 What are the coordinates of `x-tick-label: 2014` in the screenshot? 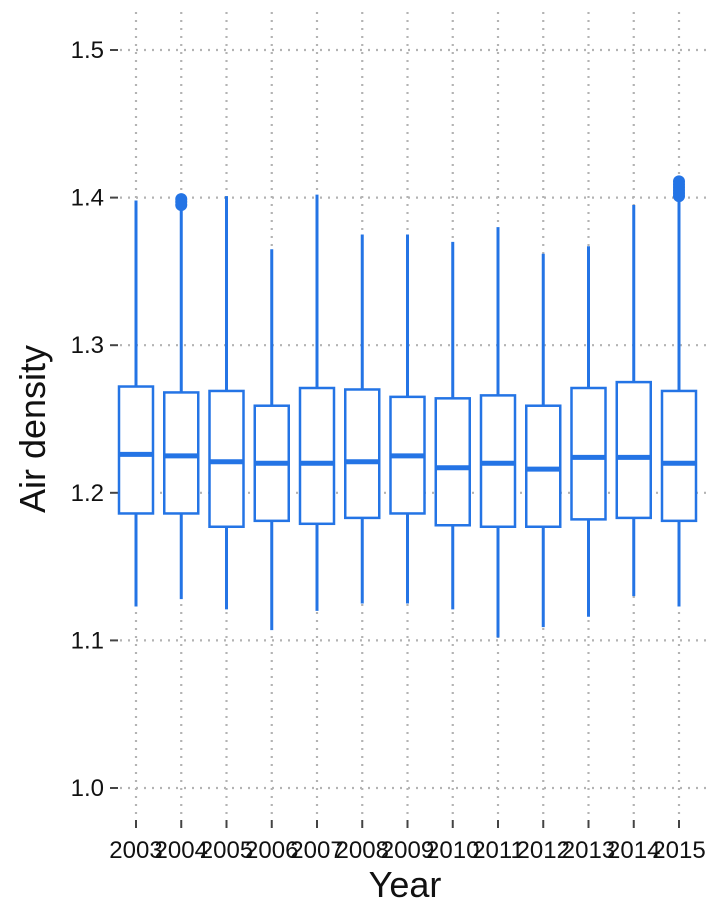 It's located at (633, 850).